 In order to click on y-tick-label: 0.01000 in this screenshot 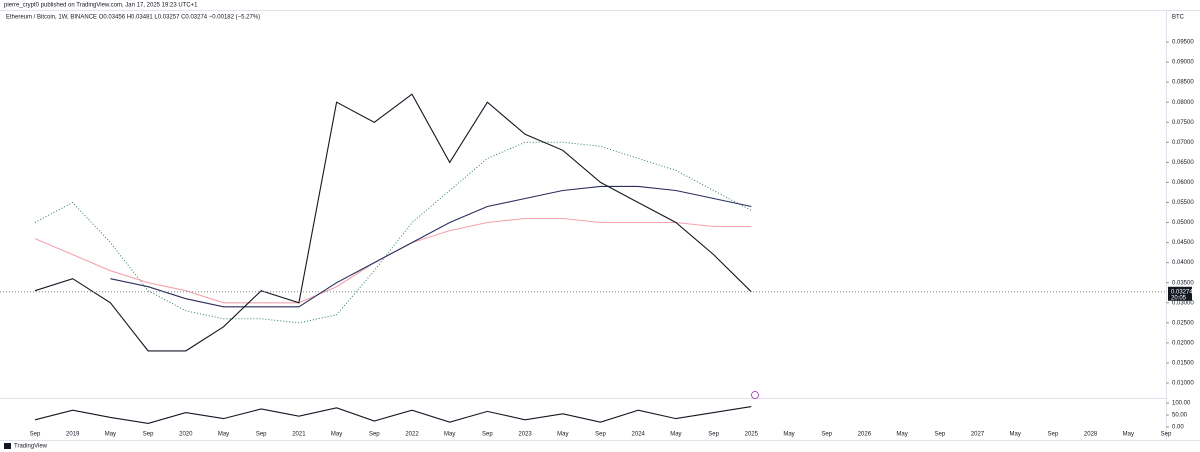, I will do `click(1183, 384)`.